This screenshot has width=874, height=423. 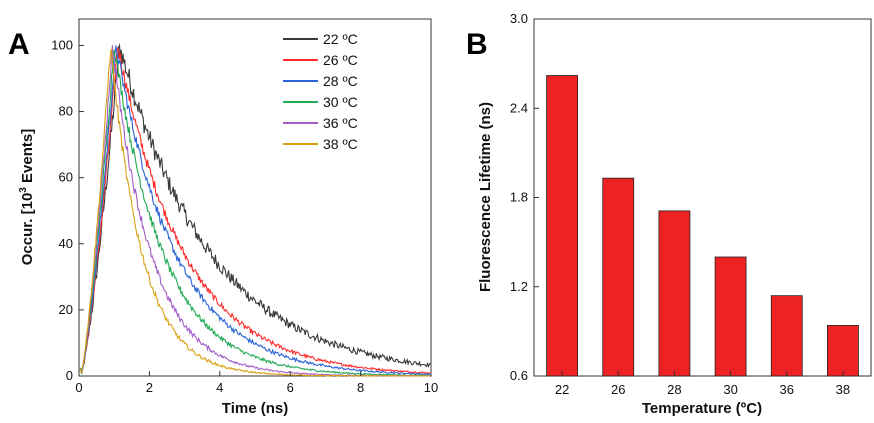 I want to click on panel-a-y-tick-label: 20, so click(x=66, y=309).